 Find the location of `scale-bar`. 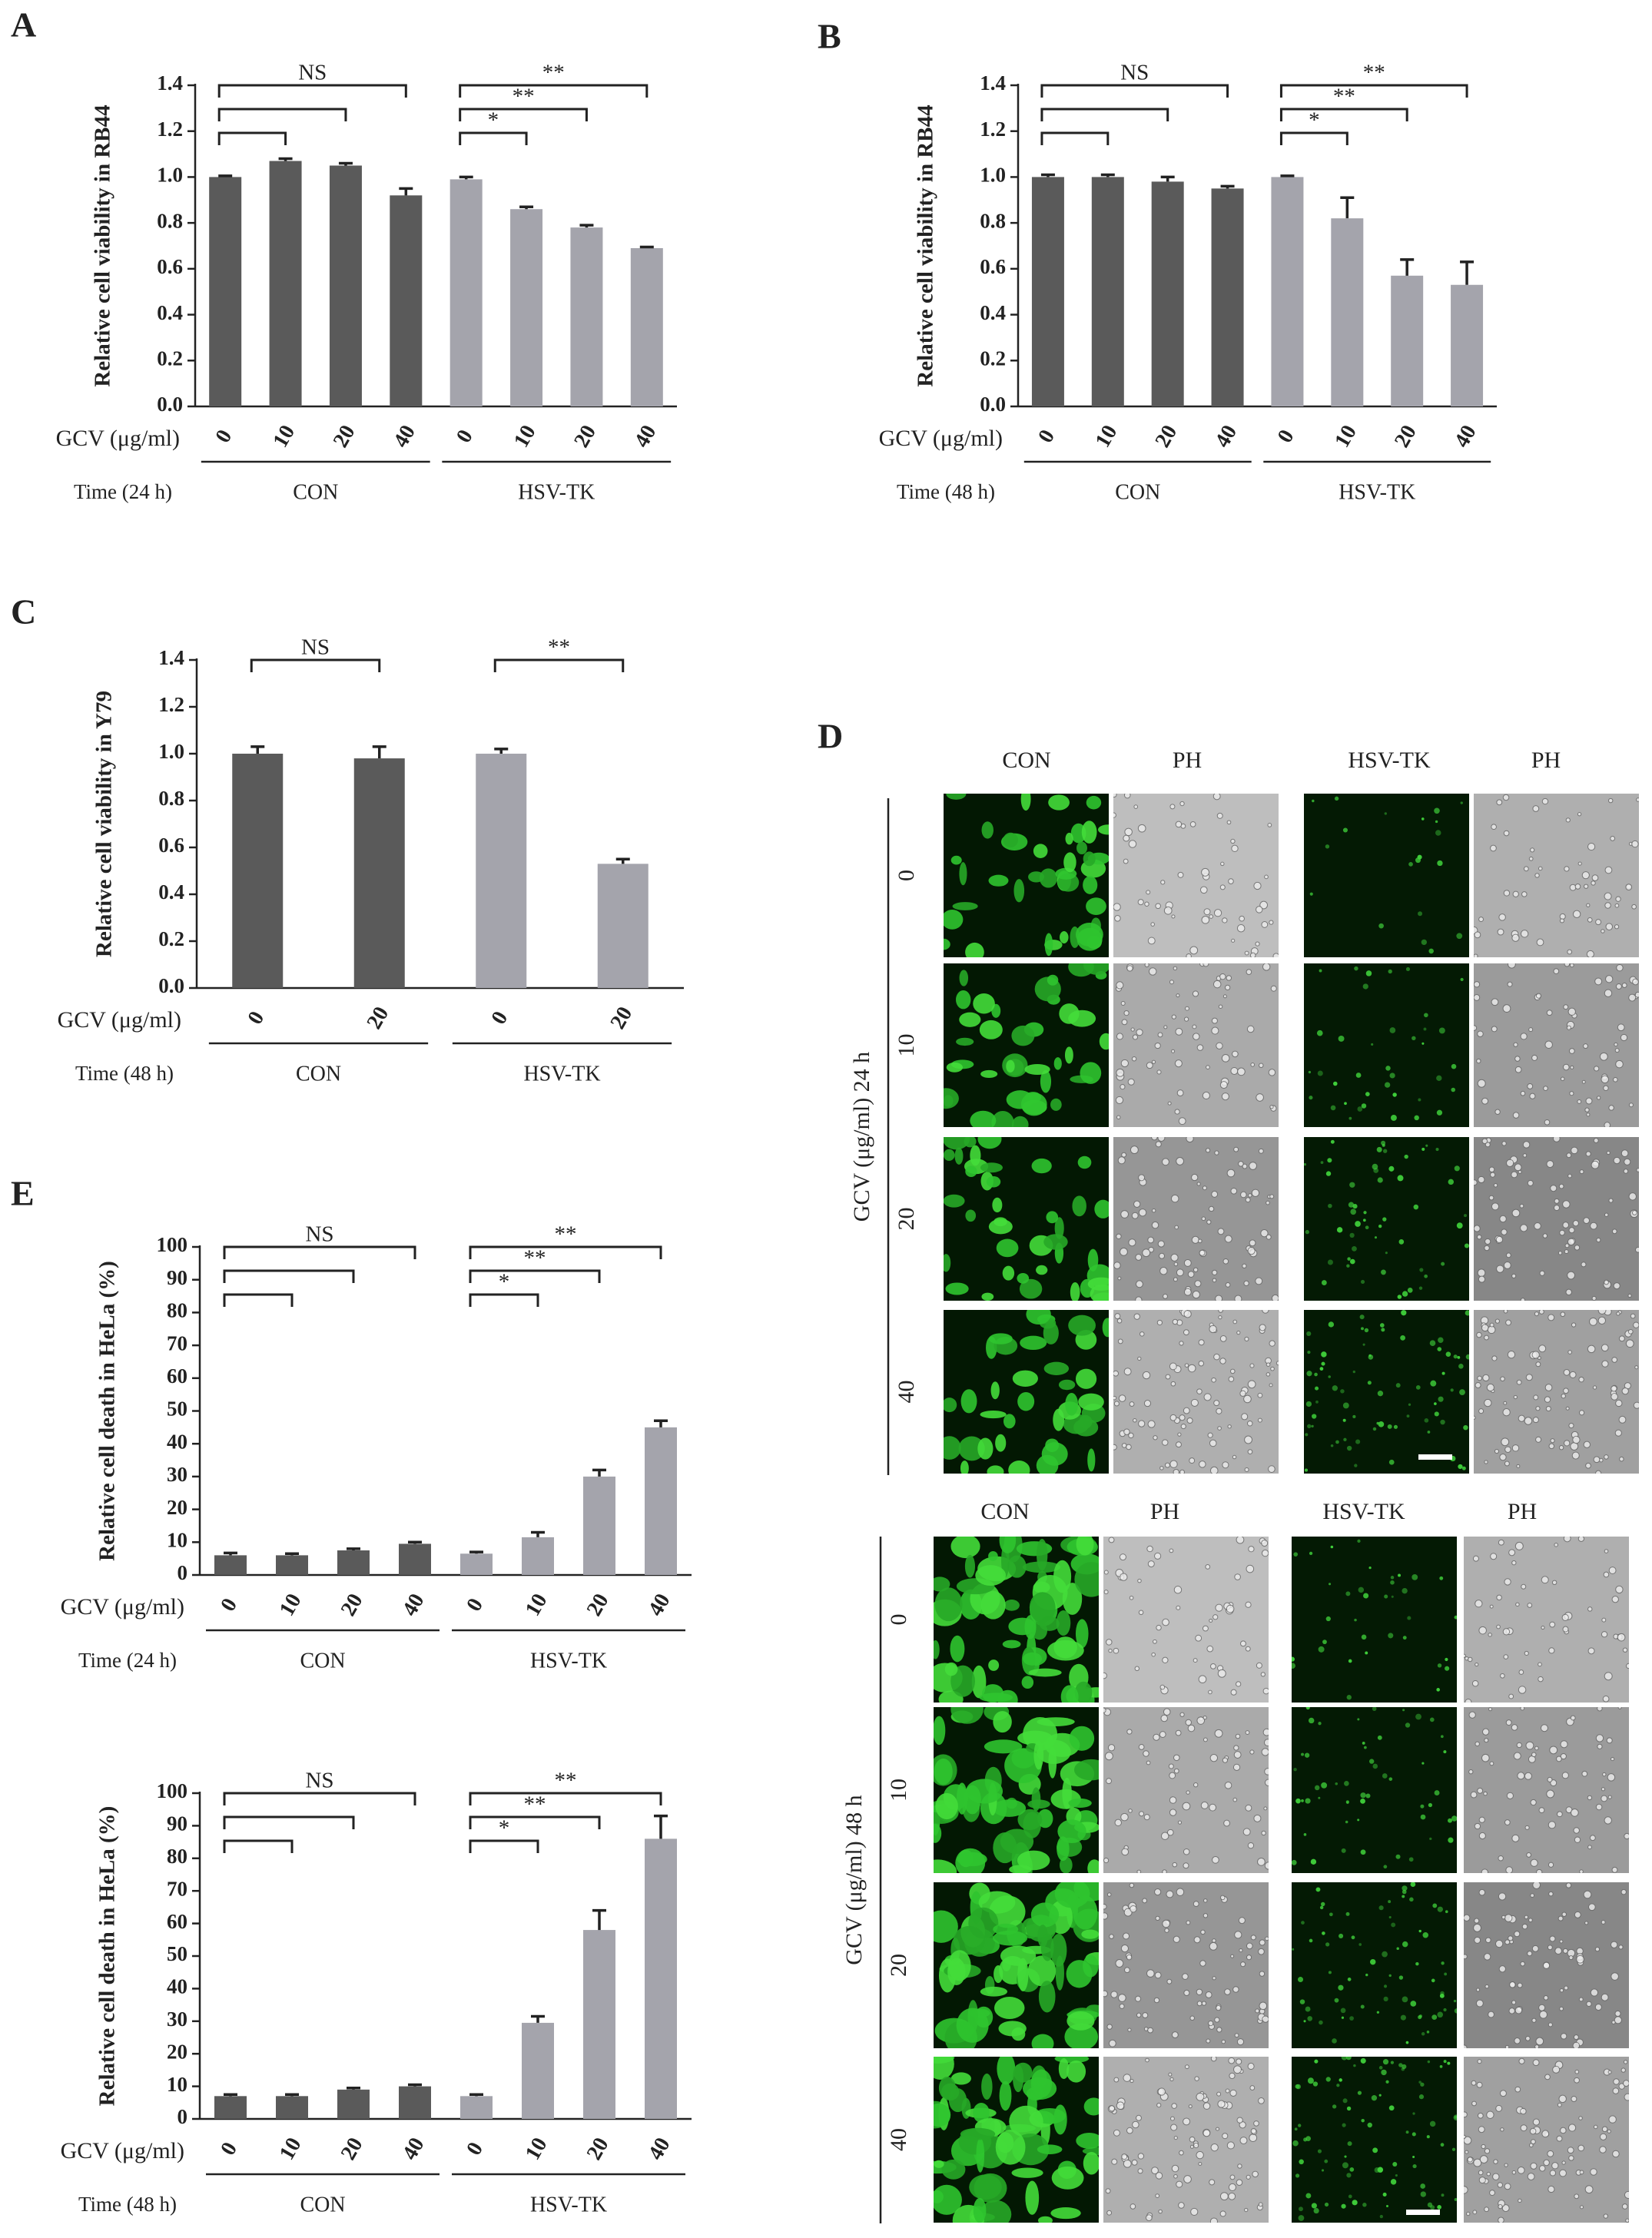

scale-bar is located at coordinates (1423, 2212).